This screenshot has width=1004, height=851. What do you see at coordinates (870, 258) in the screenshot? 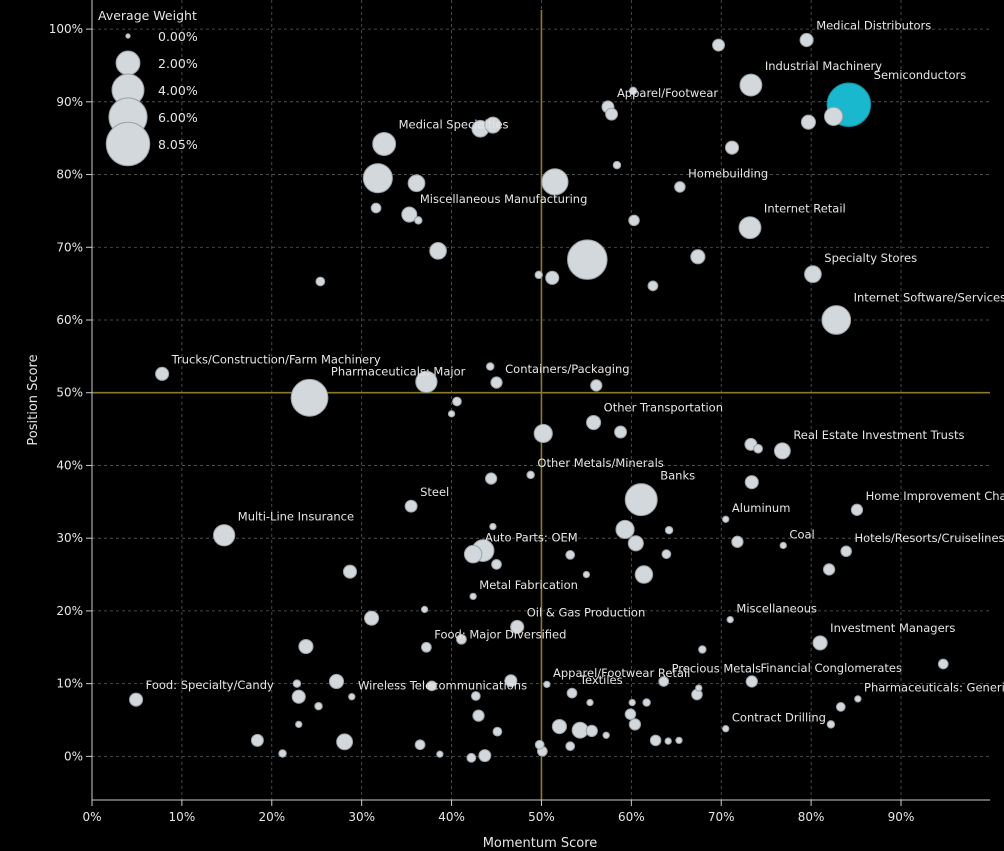
I see `data-point-label: Specialty Stores` at bounding box center [870, 258].